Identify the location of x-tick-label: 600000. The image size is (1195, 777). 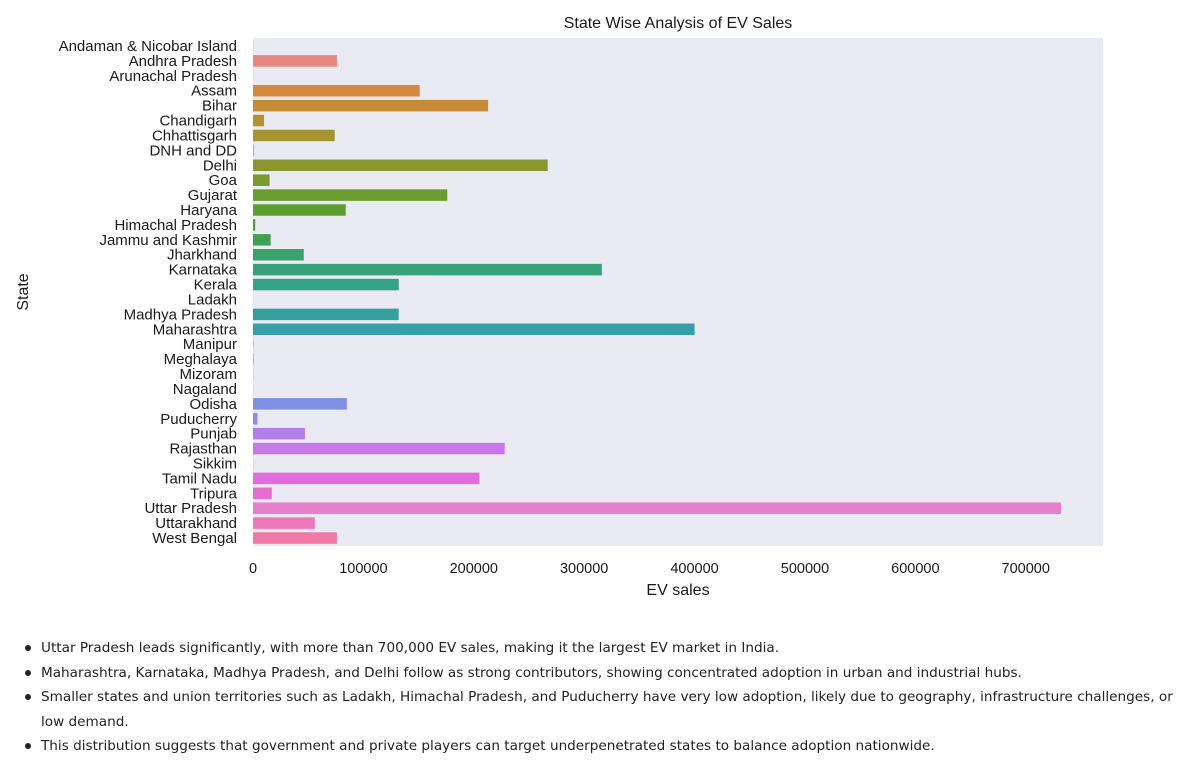
(915, 569).